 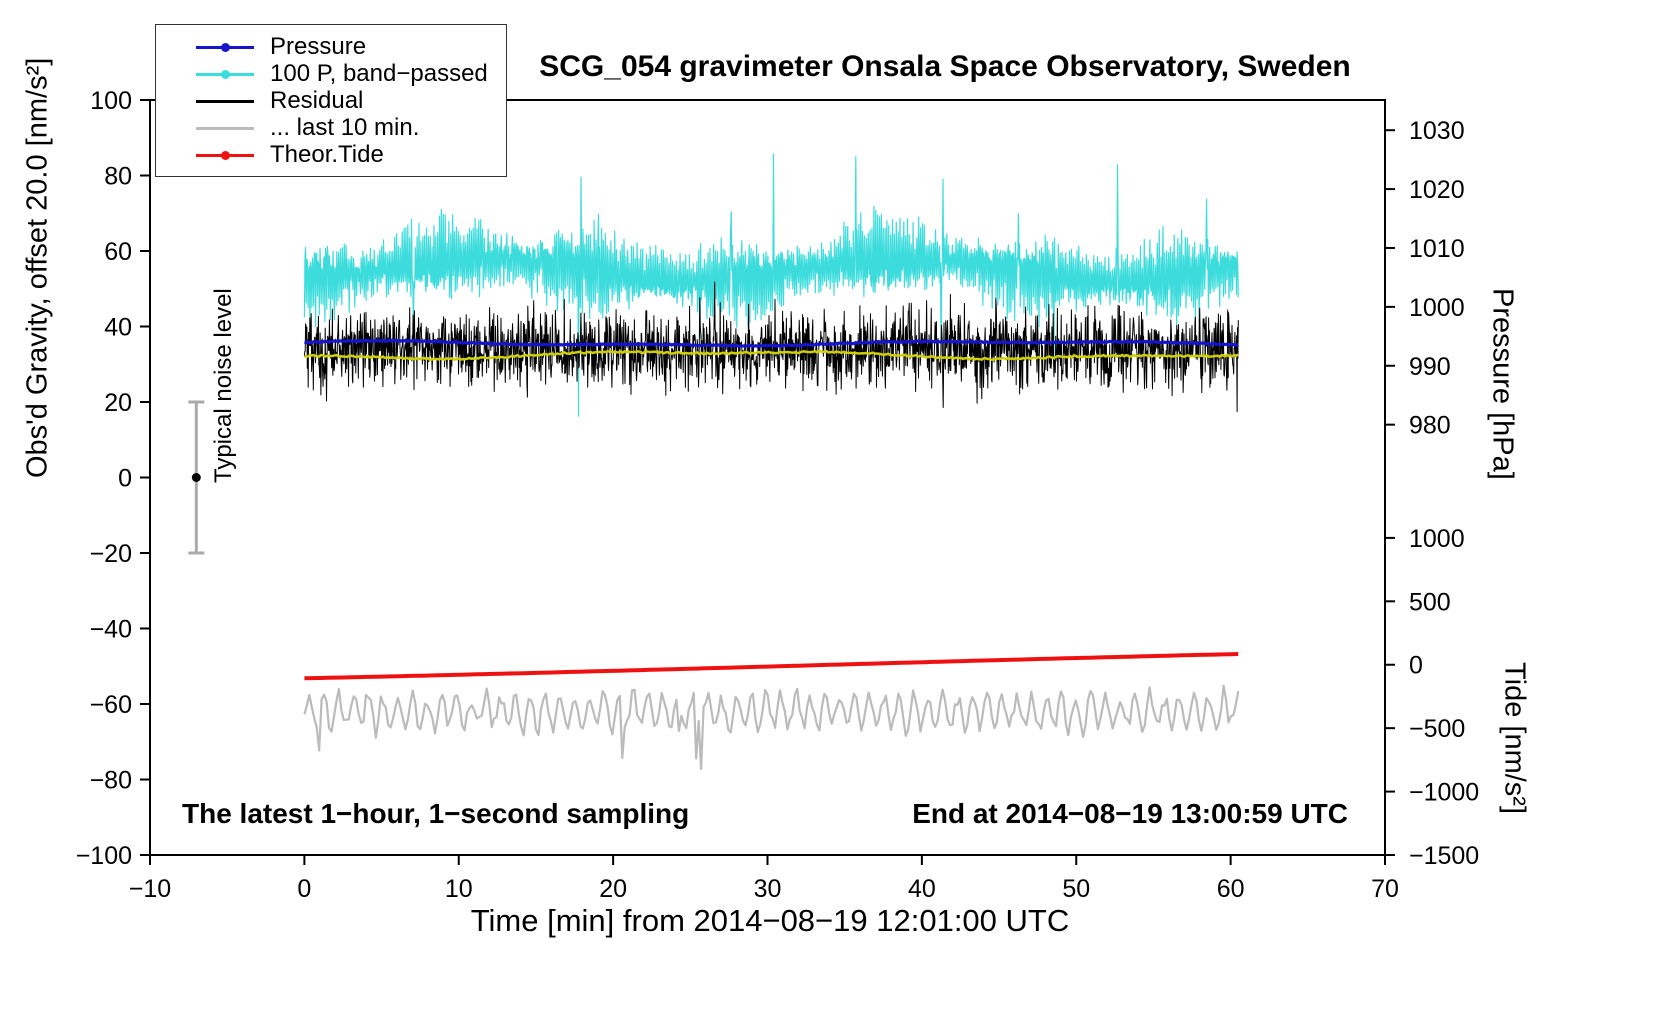 What do you see at coordinates (118, 177) in the screenshot?
I see `y-left-tick-label: 80` at bounding box center [118, 177].